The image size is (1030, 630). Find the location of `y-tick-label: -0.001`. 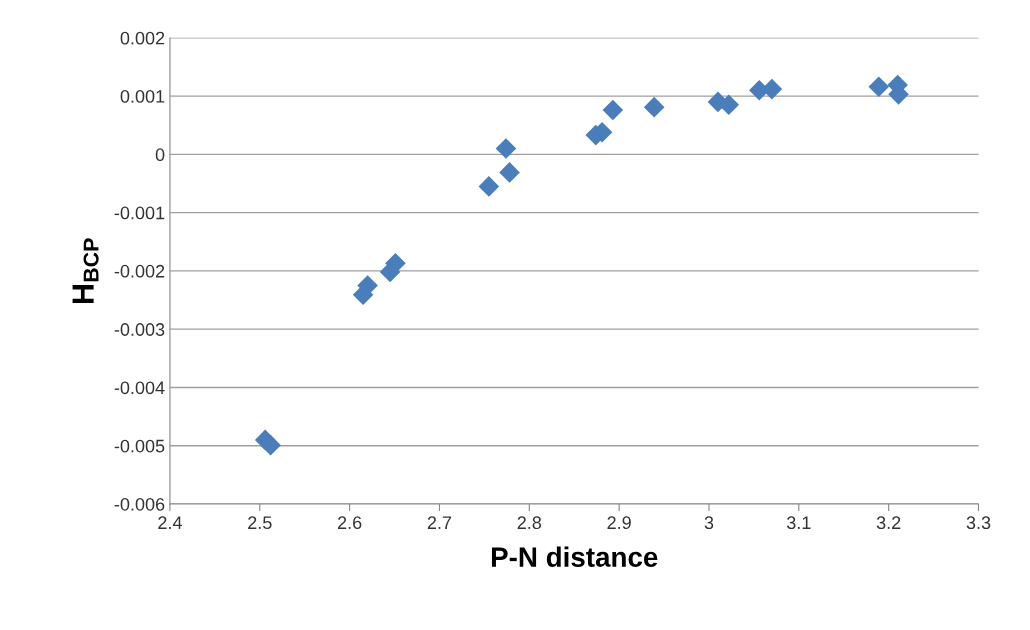

y-tick-label: -0.001 is located at coordinates (139, 213).